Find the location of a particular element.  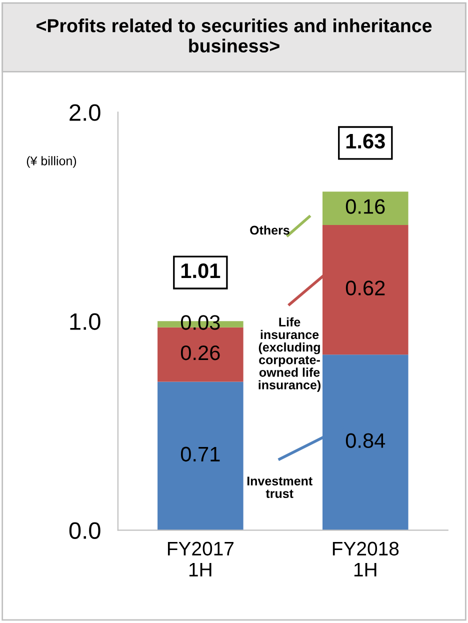

total-label: 1.01 is located at coordinates (200, 270).